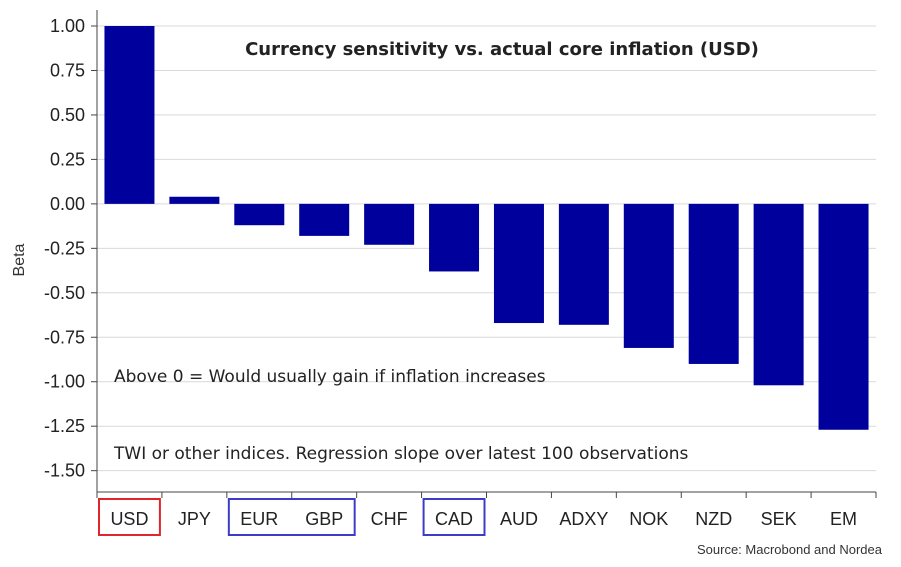 This screenshot has width=901, height=567. What do you see at coordinates (713, 519) in the screenshot?
I see `x-tick-label: NZD` at bounding box center [713, 519].